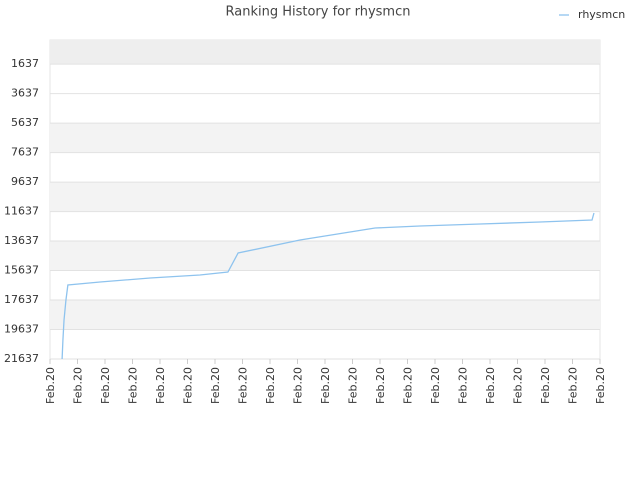 The width and height of the screenshot is (640, 484). Describe the element at coordinates (21, 299) in the screenshot. I see `y-tick-label: 17637` at that location.